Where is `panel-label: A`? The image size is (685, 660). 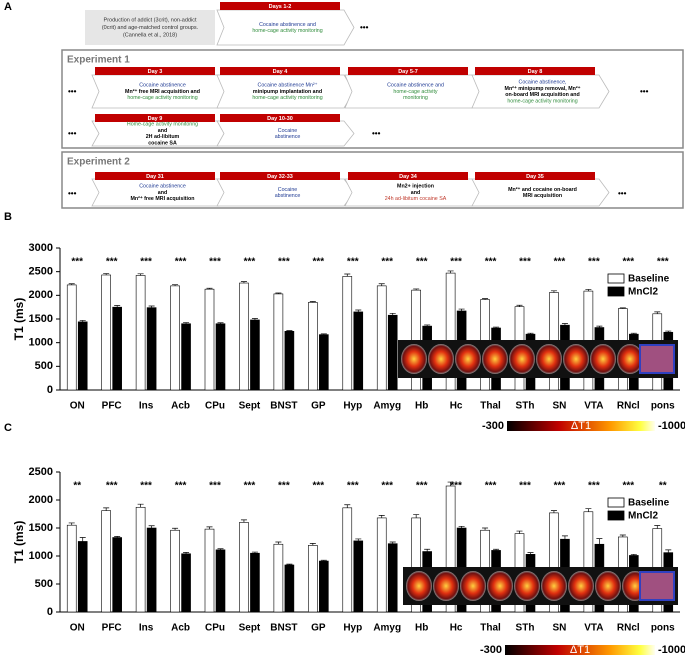
panel-label: A is located at coordinates (8, 7).